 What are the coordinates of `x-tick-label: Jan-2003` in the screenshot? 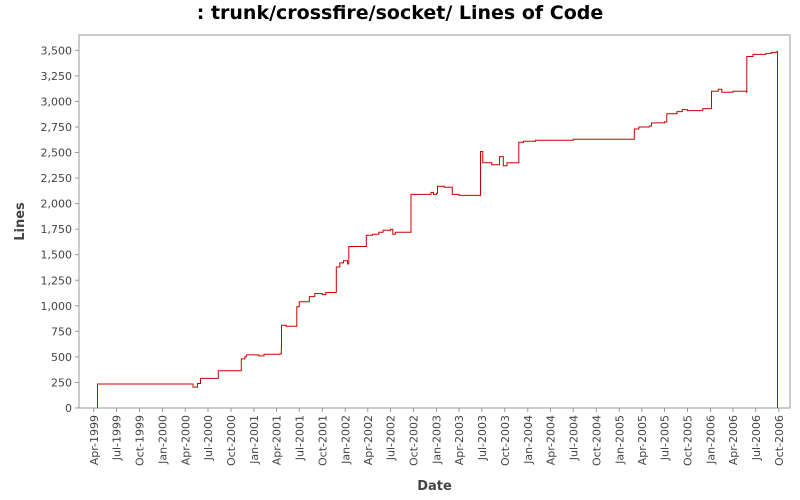 It's located at (437, 440).